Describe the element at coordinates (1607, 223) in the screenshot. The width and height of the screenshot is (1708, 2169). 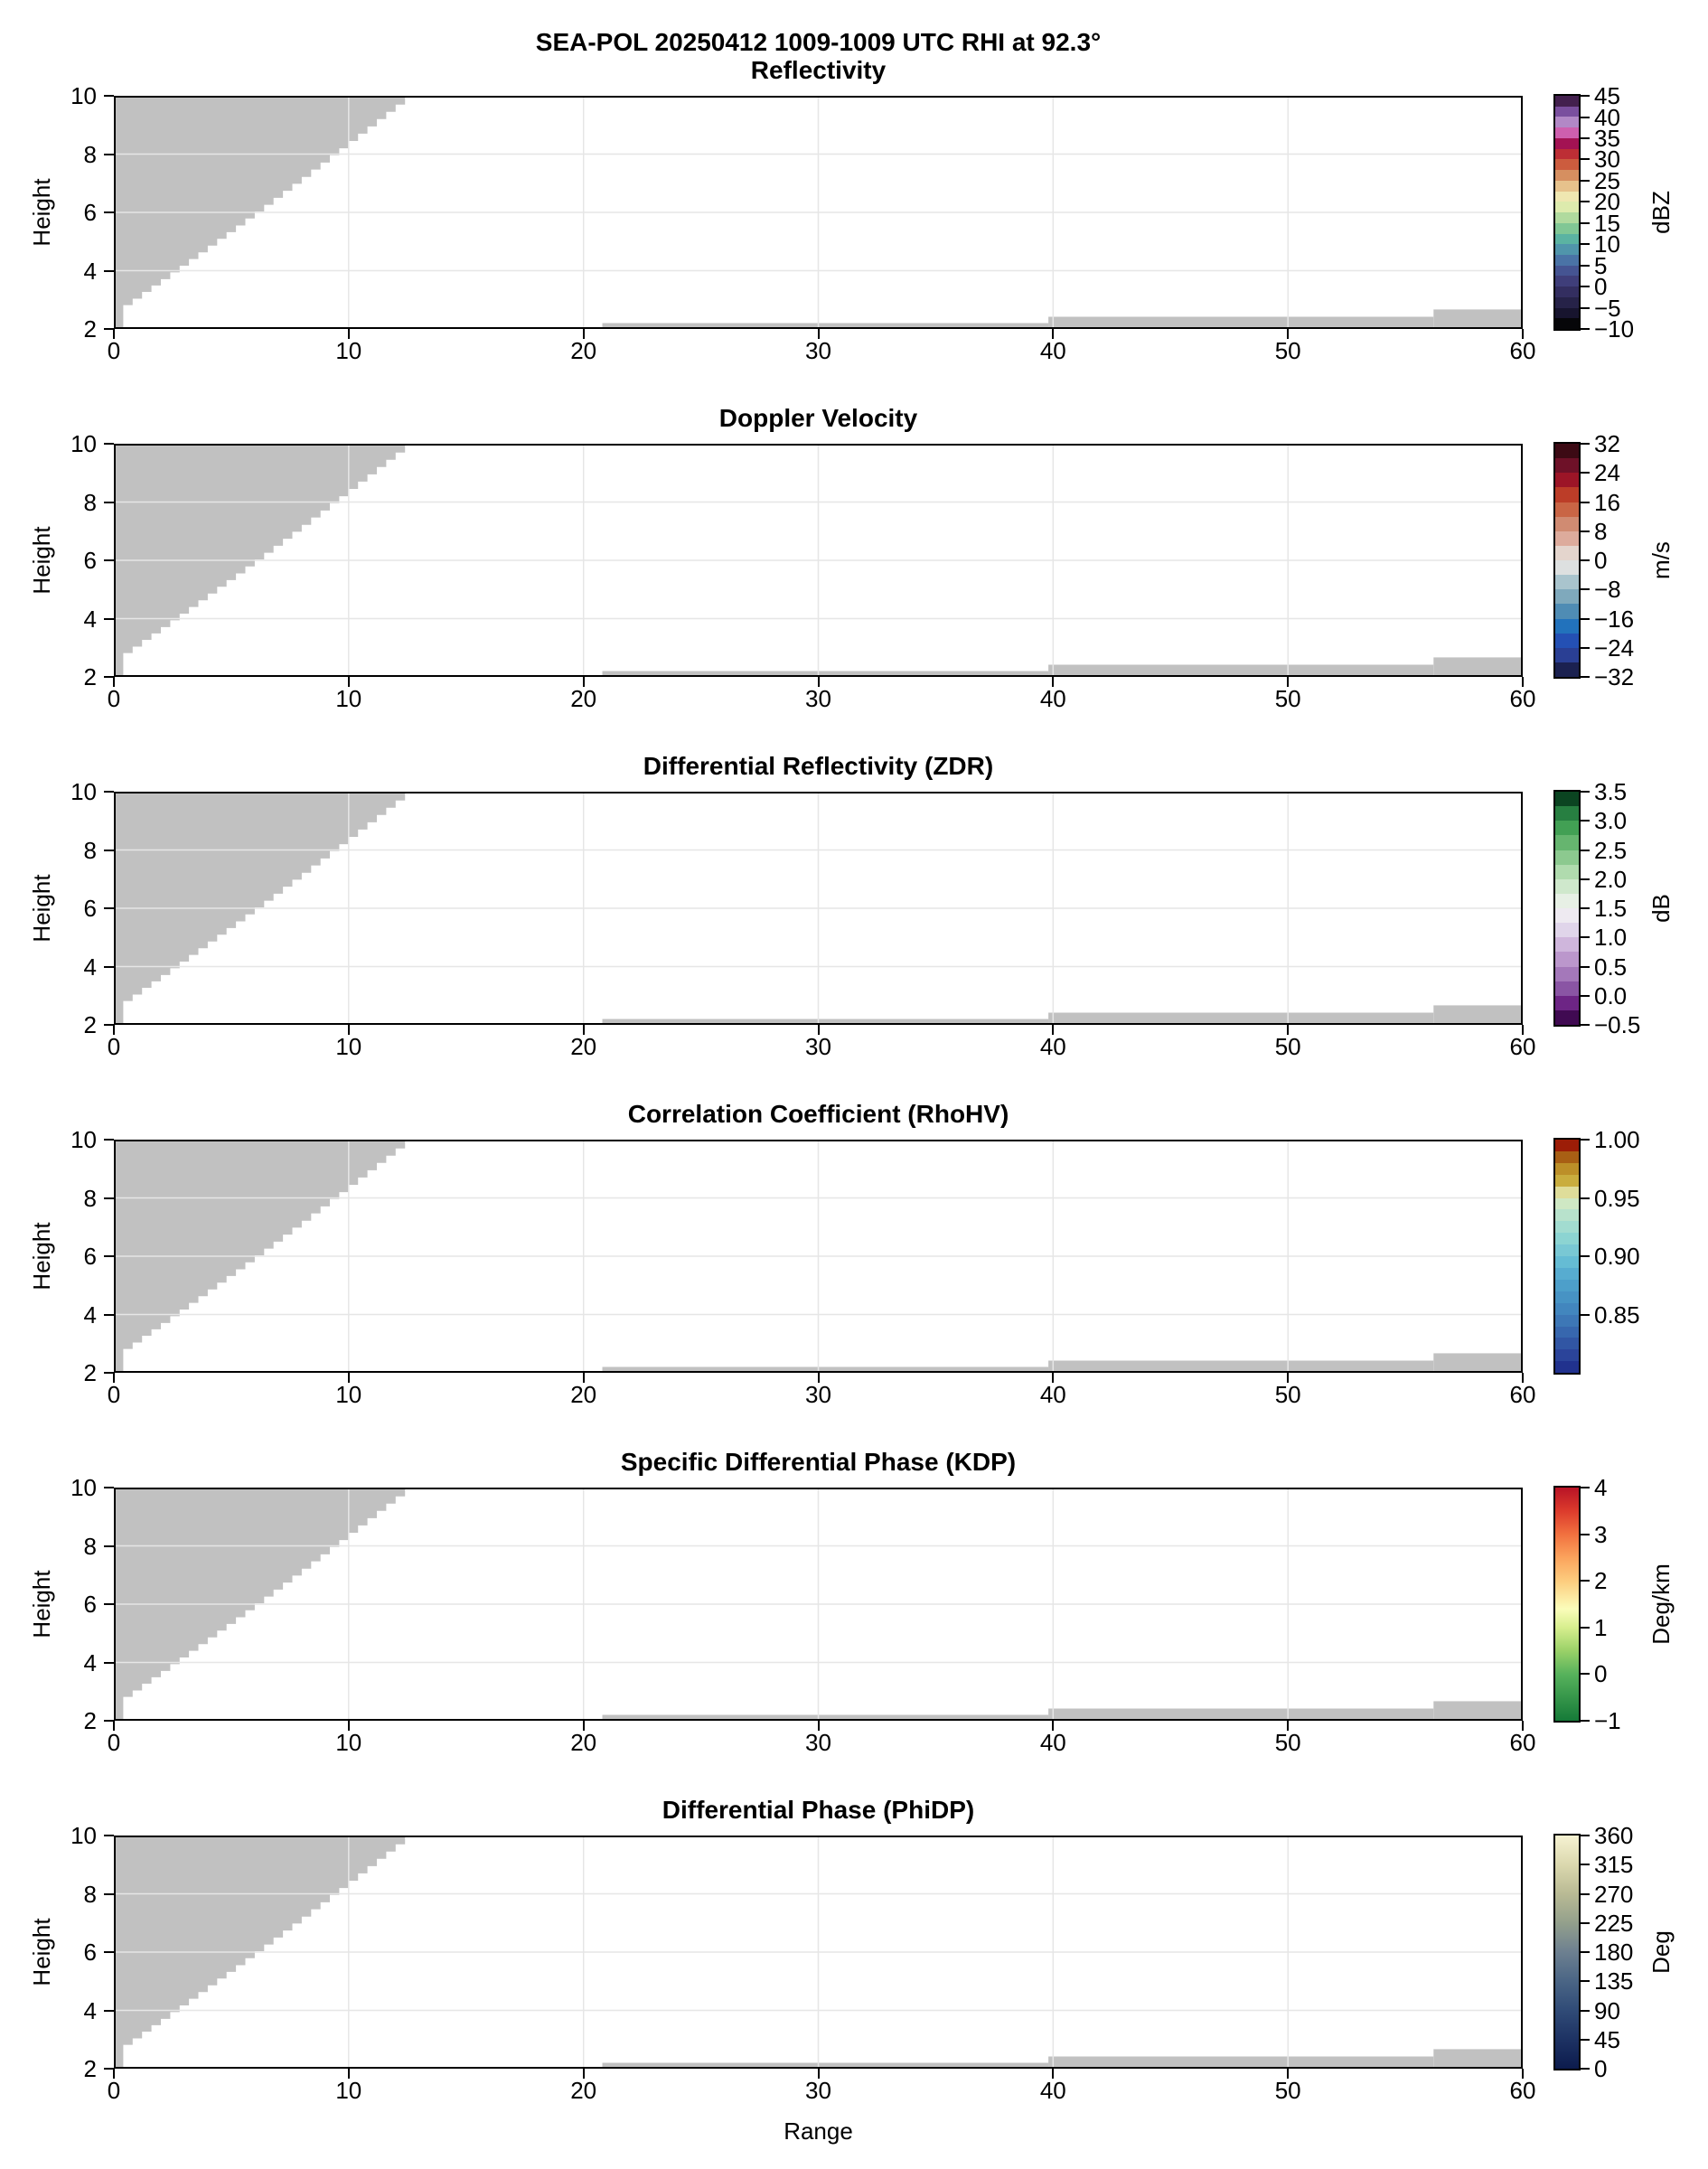
I see `colorbar-tick-label: 15` at that location.